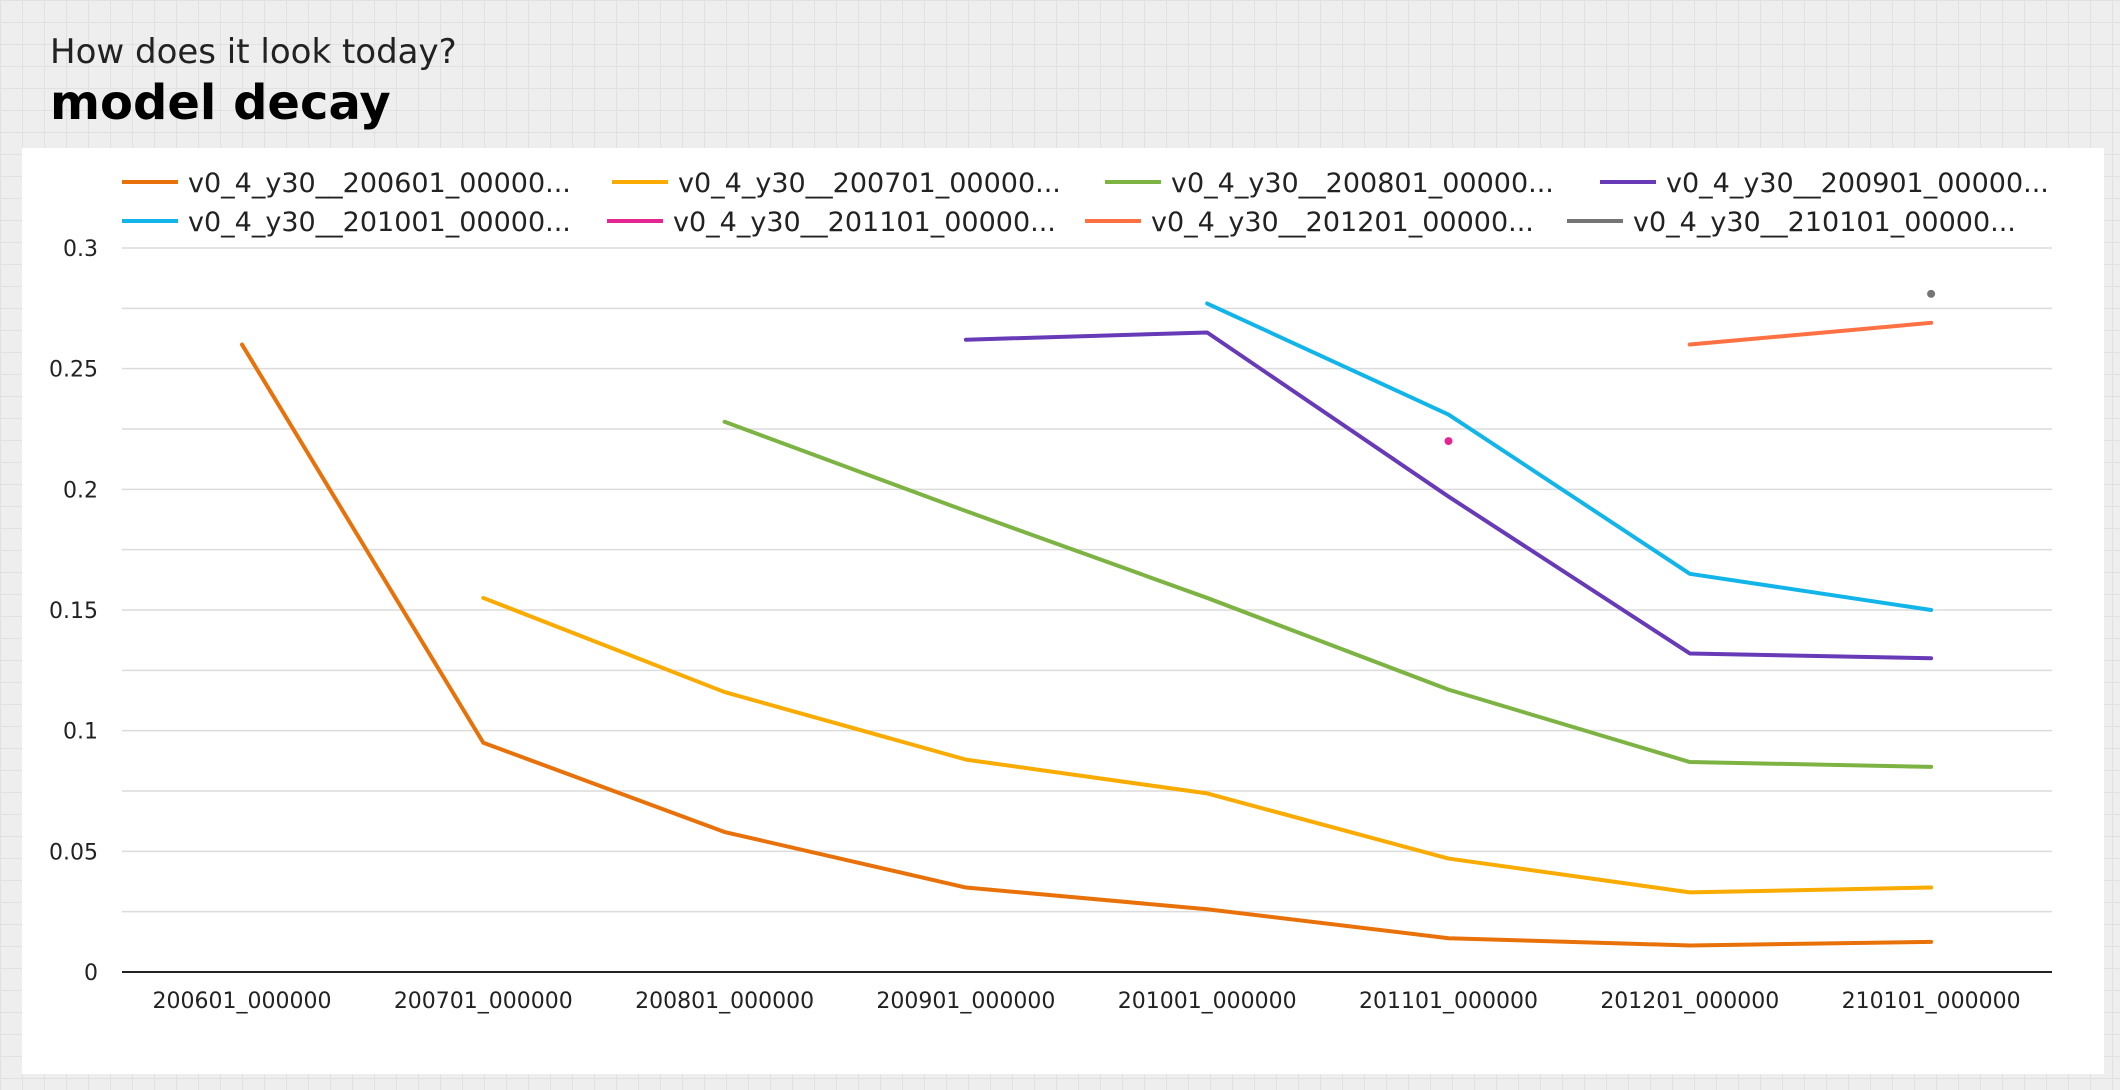  I want to click on y-tick-label: 0.2, so click(80, 490).